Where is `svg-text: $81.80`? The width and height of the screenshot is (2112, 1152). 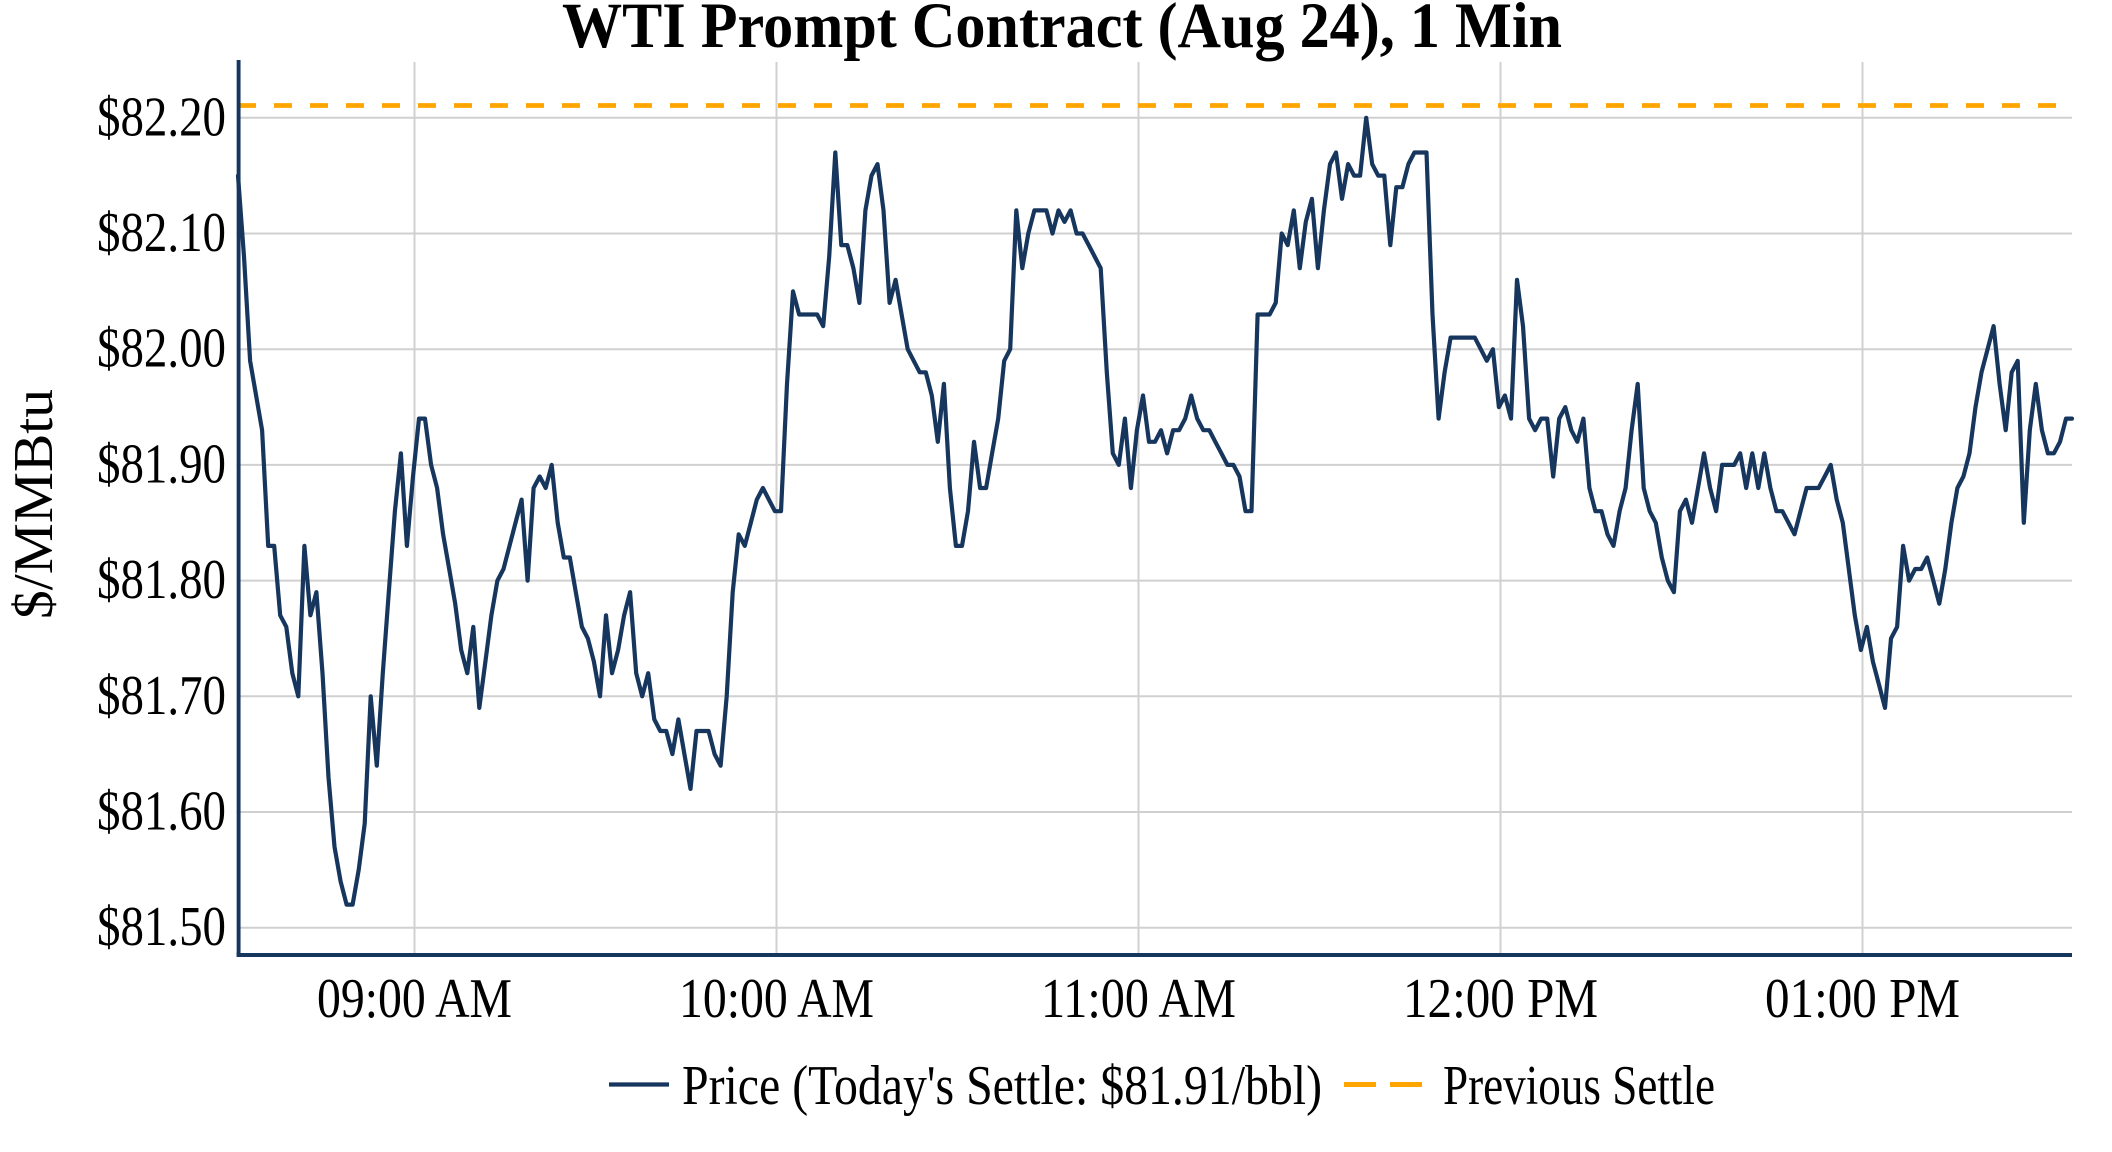
svg-text: $81.80 is located at coordinates (161, 580).